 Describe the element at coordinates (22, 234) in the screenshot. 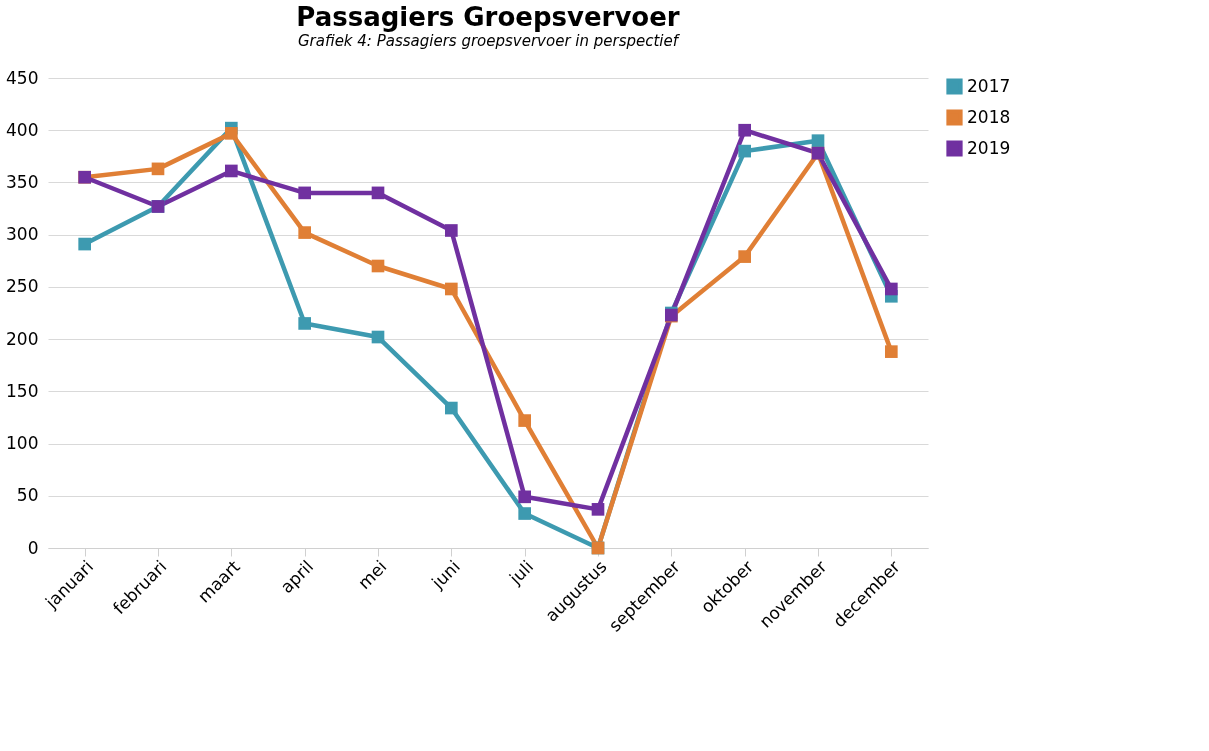

I see `y-tick-label: 300` at that location.